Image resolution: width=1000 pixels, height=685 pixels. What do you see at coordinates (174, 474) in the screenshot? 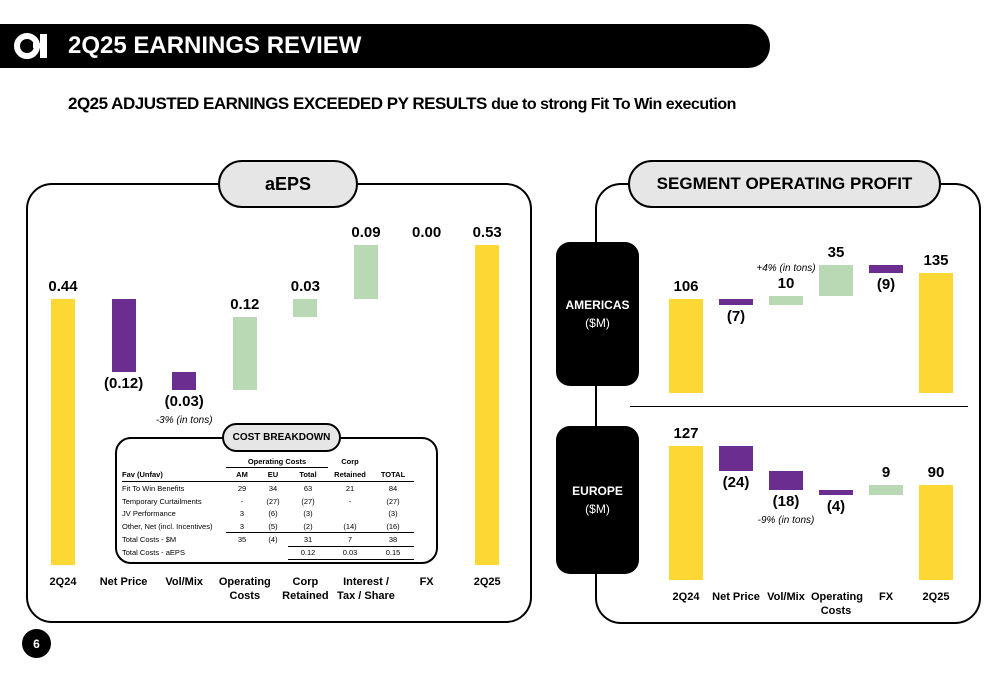
I see `column-header: Fav (Unfav)` at bounding box center [174, 474].